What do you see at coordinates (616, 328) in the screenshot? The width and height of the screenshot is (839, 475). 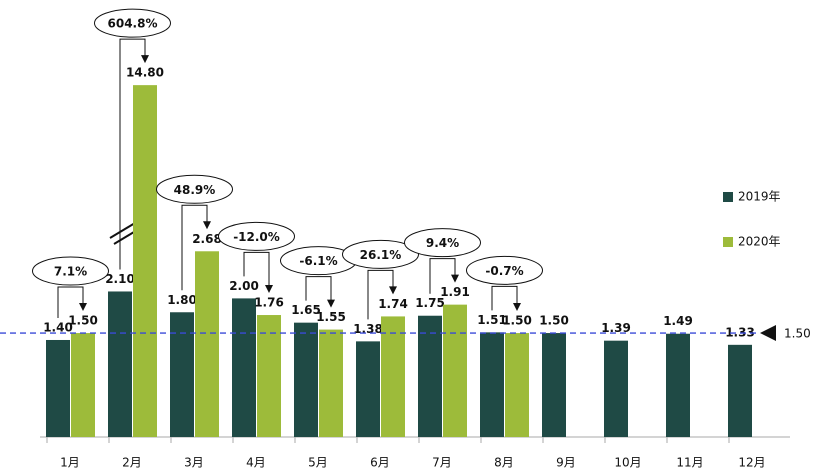 I see `value-label: 1.39` at bounding box center [616, 328].